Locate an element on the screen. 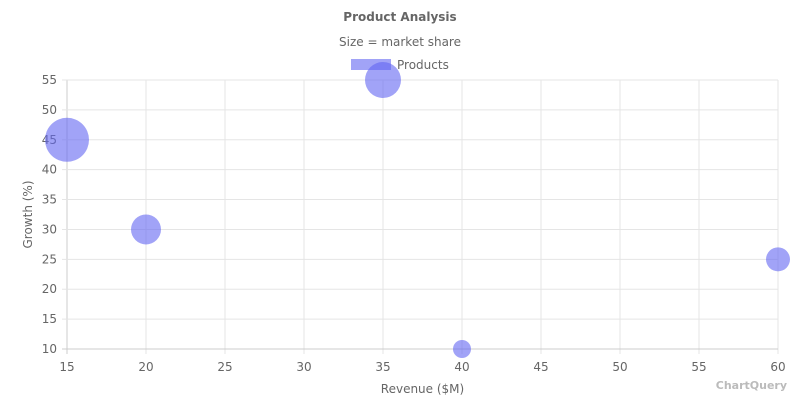  legend-swatch-products is located at coordinates (371, 64).